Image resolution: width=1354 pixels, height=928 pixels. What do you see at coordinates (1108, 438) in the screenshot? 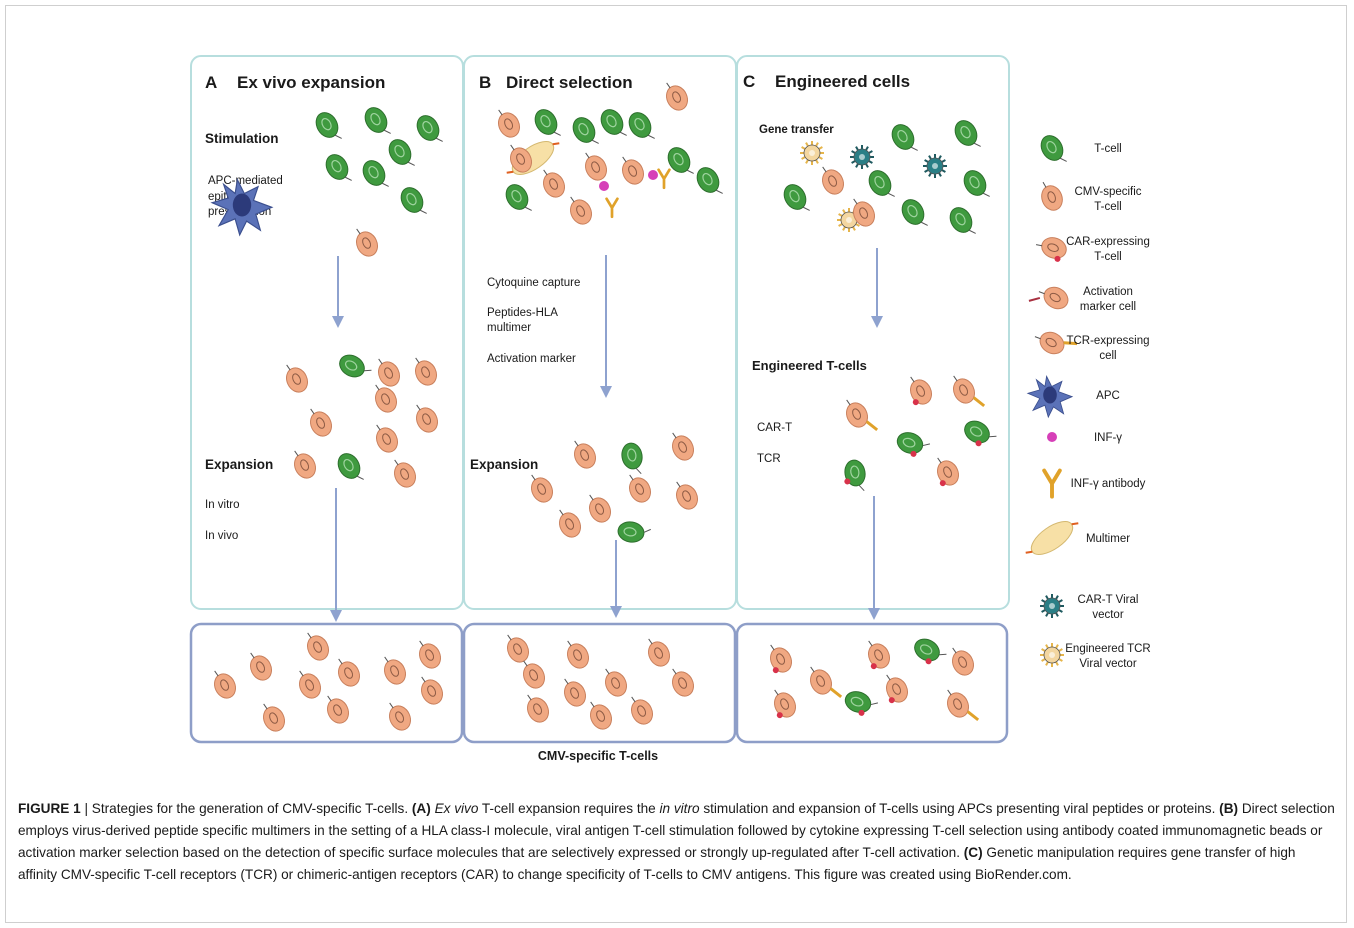
I see `legend-label-inf-gamma: INF-γ` at bounding box center [1108, 438].